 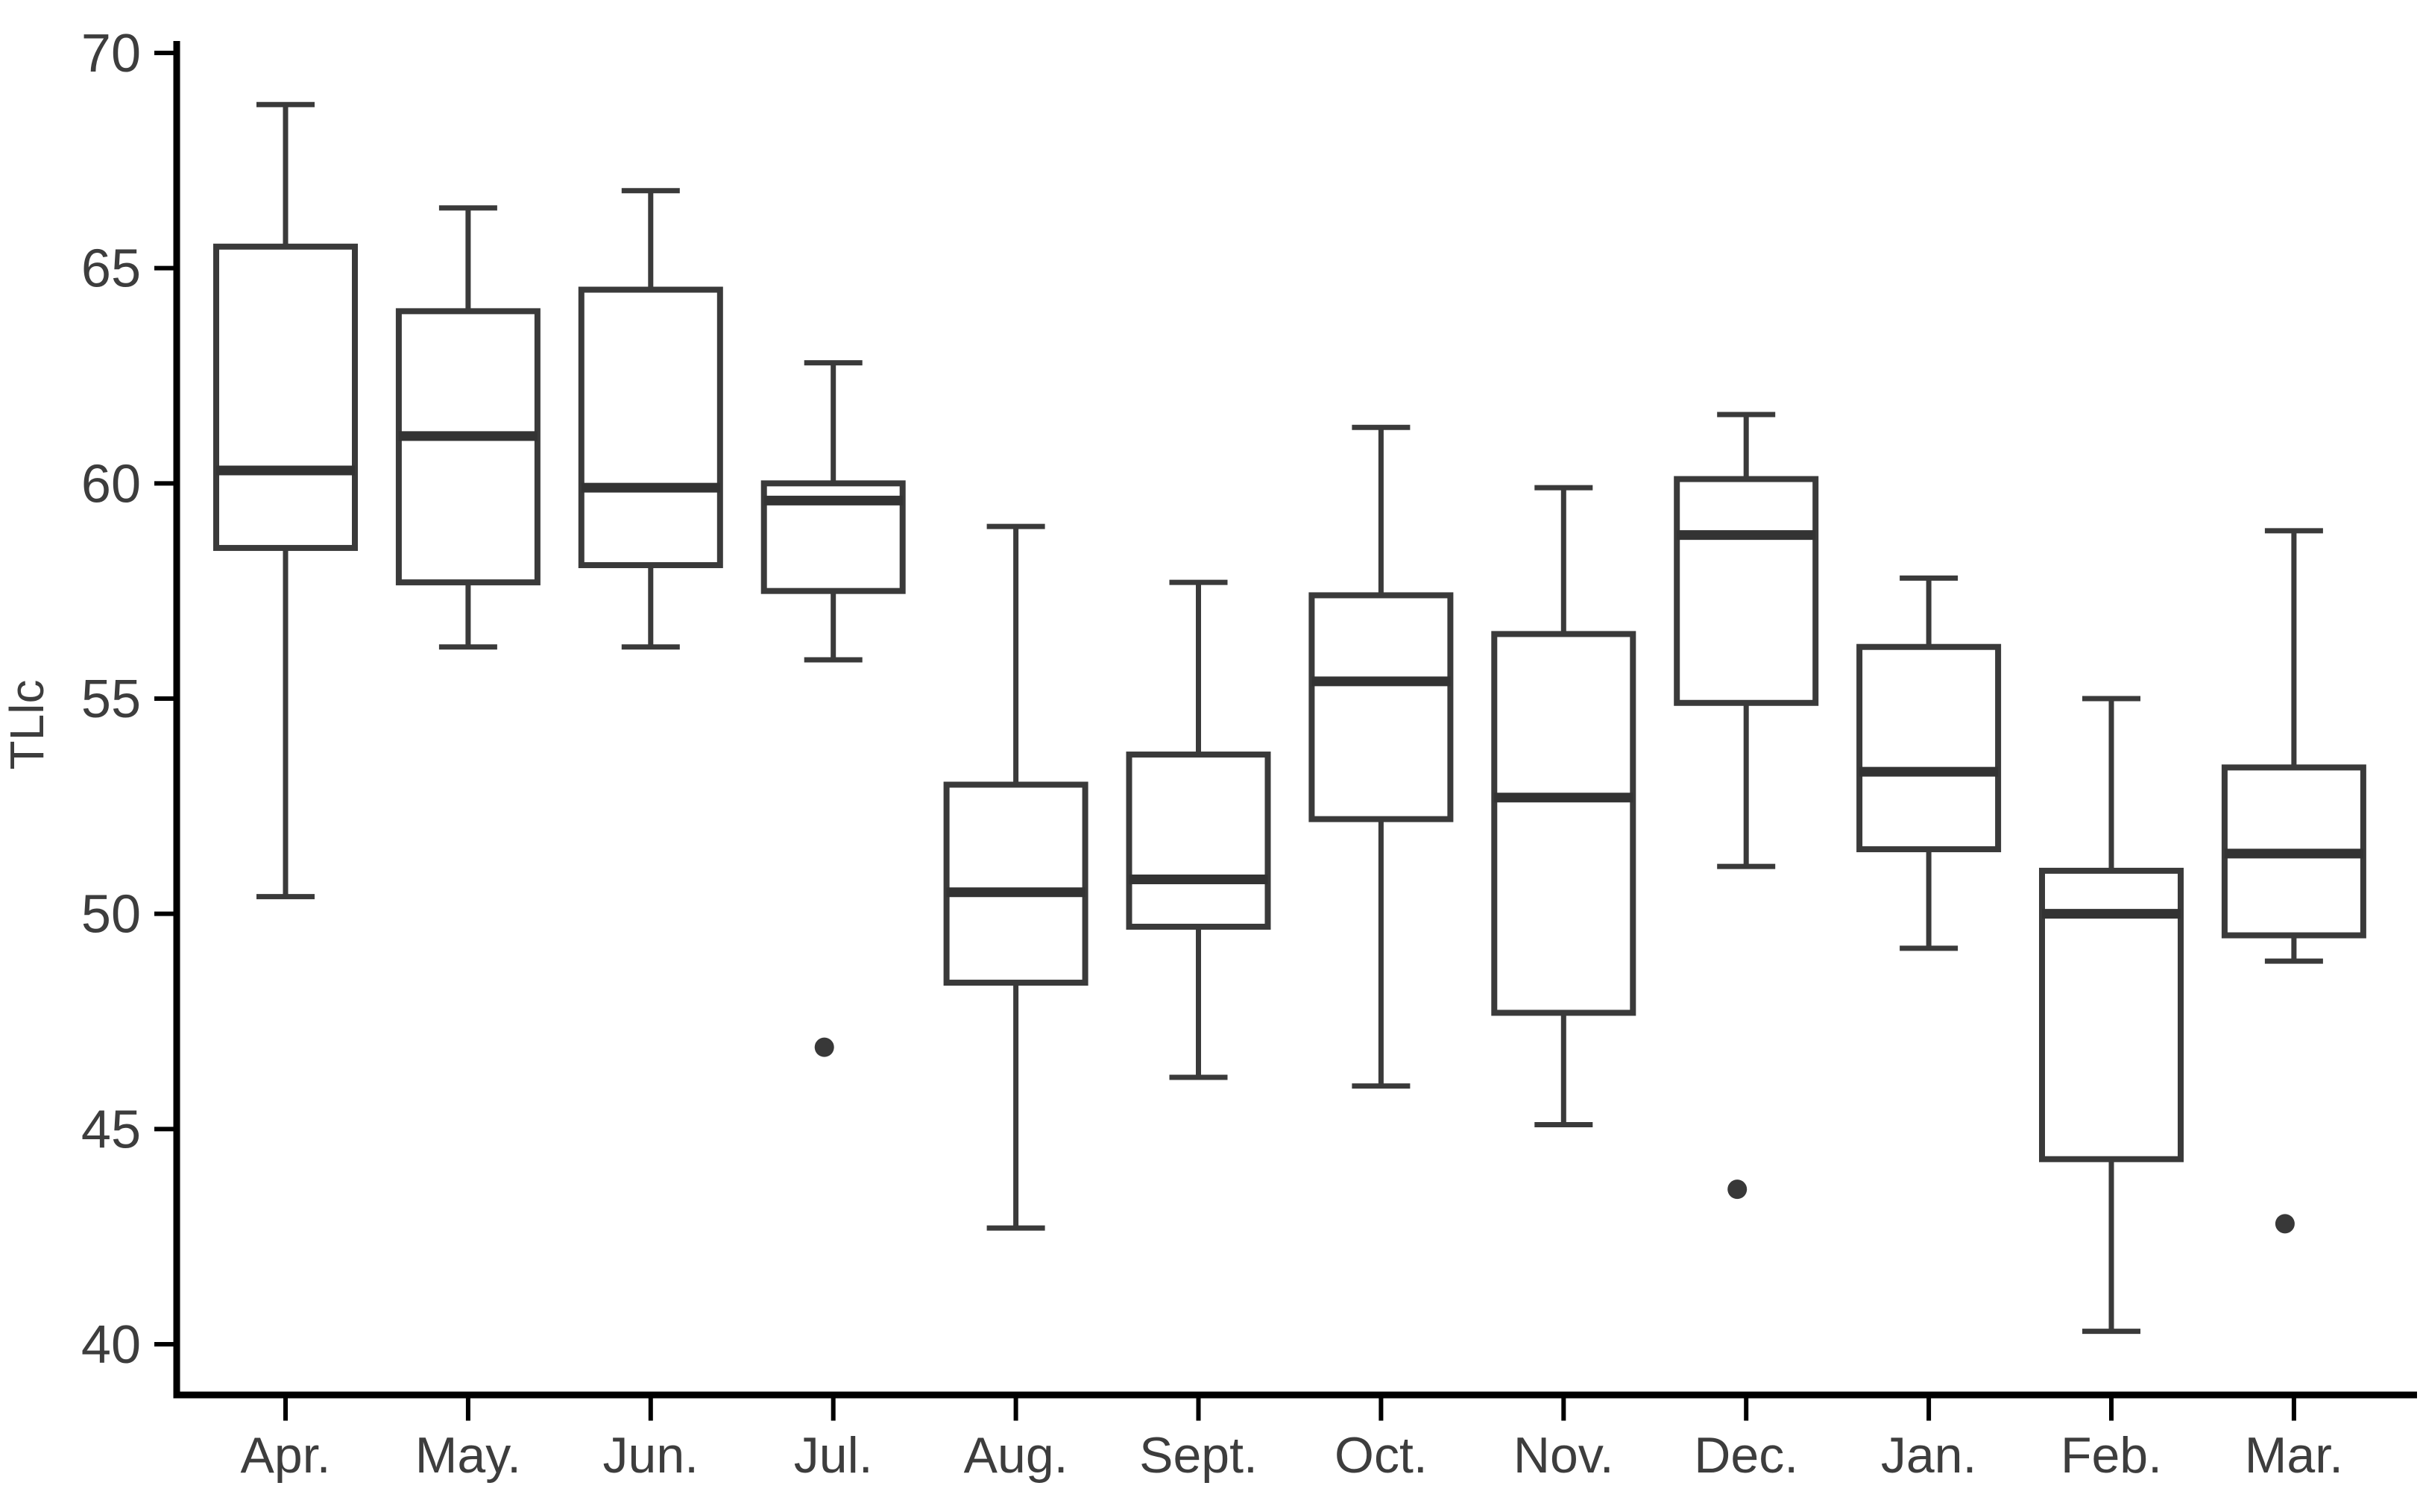 I want to click on iqr-box-aug, so click(x=1015, y=883).